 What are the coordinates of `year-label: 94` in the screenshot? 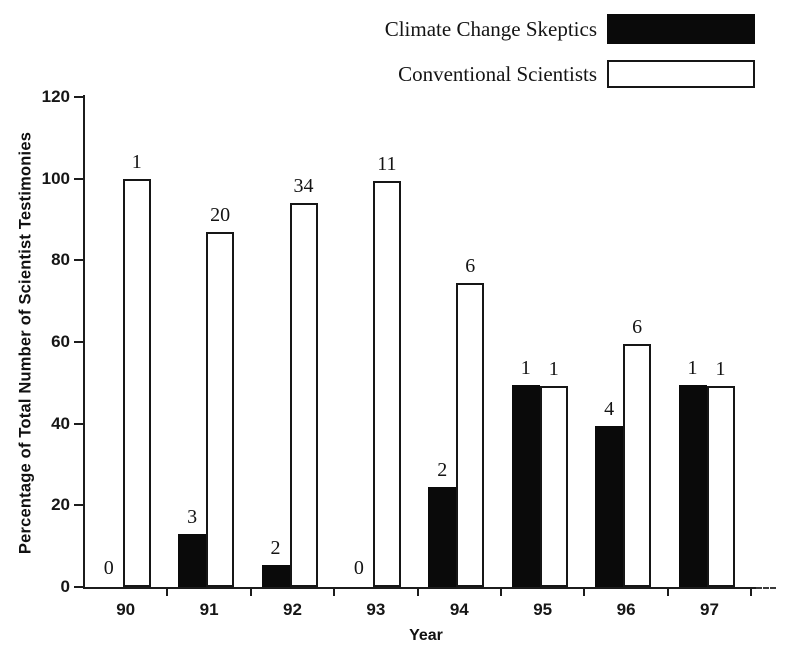 It's located at (459, 609).